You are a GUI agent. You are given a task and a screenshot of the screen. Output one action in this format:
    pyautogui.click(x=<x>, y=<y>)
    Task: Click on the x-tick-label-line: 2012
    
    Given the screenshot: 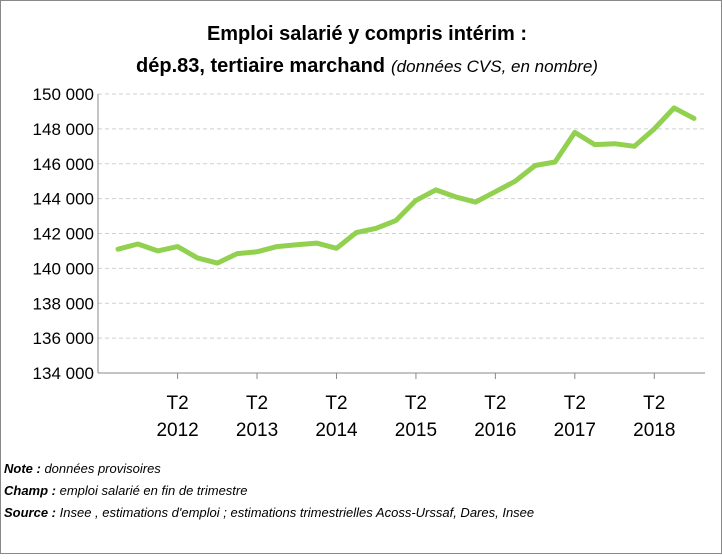 What is the action you would take?
    pyautogui.click(x=177, y=430)
    